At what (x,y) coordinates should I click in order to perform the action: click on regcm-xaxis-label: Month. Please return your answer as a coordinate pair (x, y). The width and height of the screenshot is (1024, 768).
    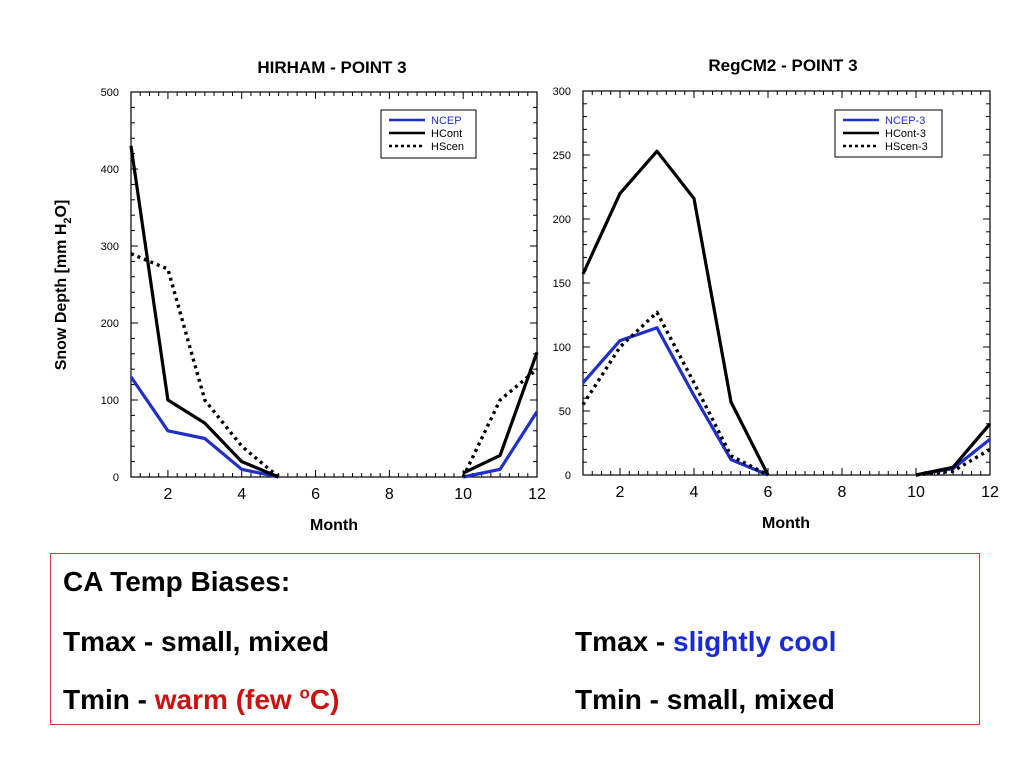
    Looking at the image, I should click on (786, 523).